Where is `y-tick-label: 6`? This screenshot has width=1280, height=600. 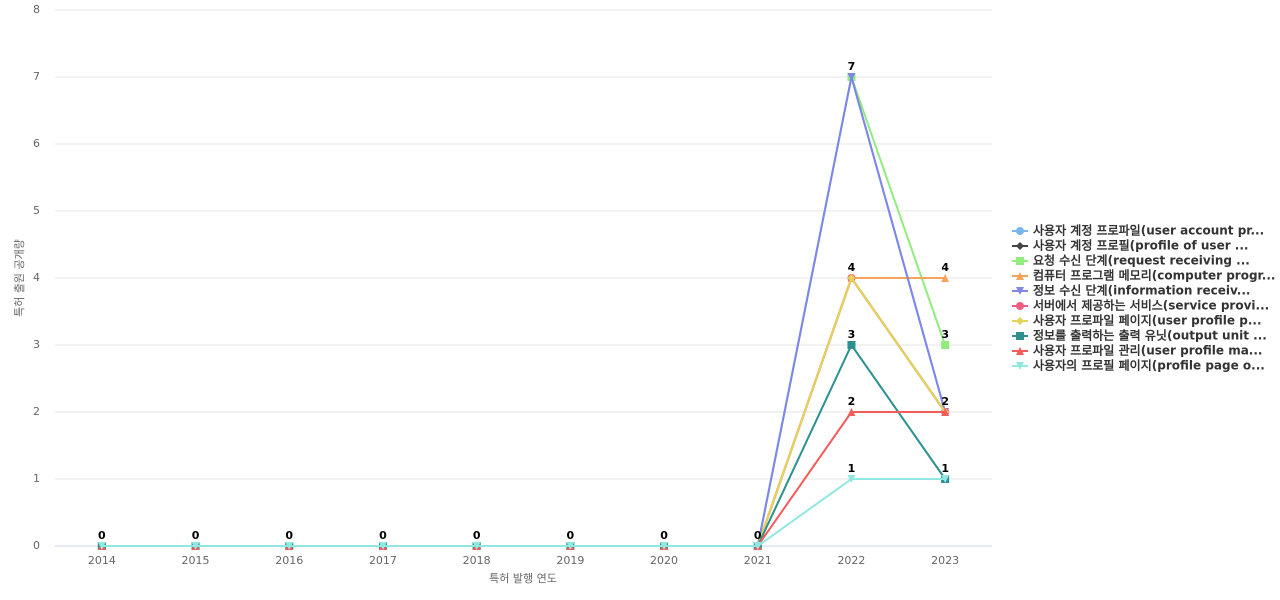 y-tick-label: 6 is located at coordinates (36, 143).